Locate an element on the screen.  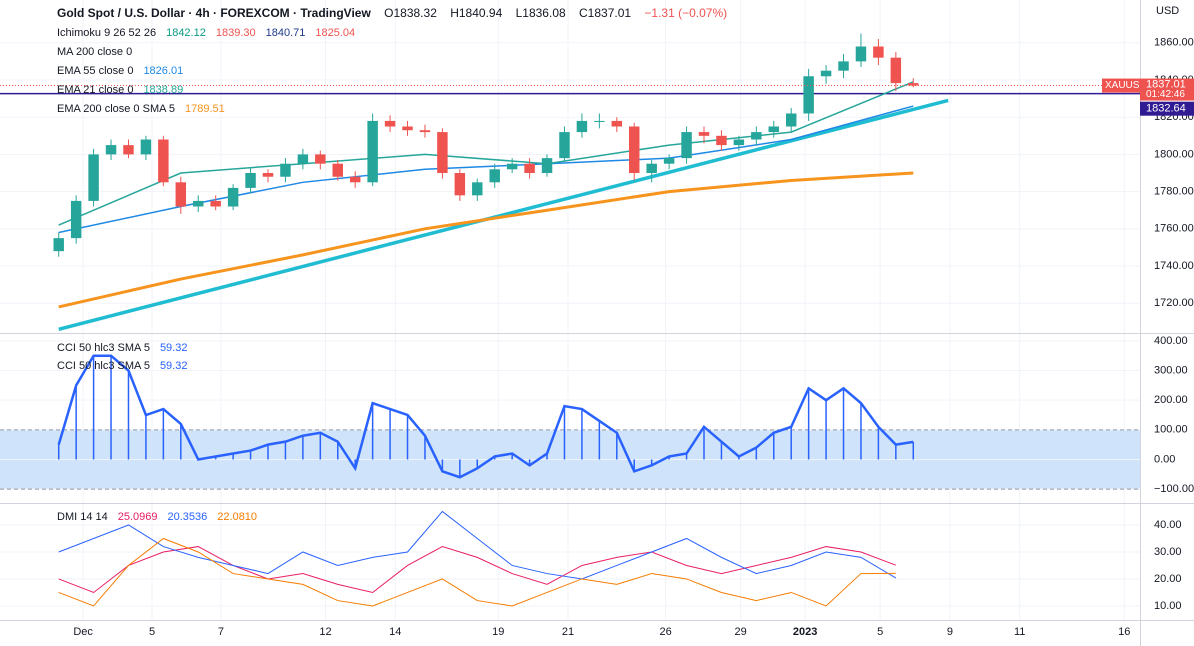
y-tick-label: 40.00 is located at coordinates (1168, 525).